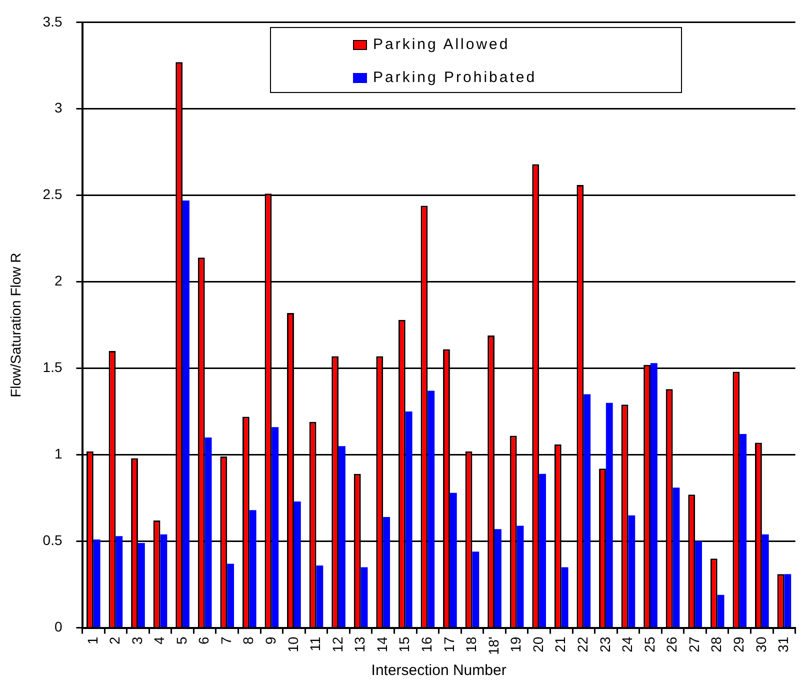 This screenshot has width=804, height=684. Describe the element at coordinates (471, 644) in the screenshot. I see `x-tick-label: 18` at that location.